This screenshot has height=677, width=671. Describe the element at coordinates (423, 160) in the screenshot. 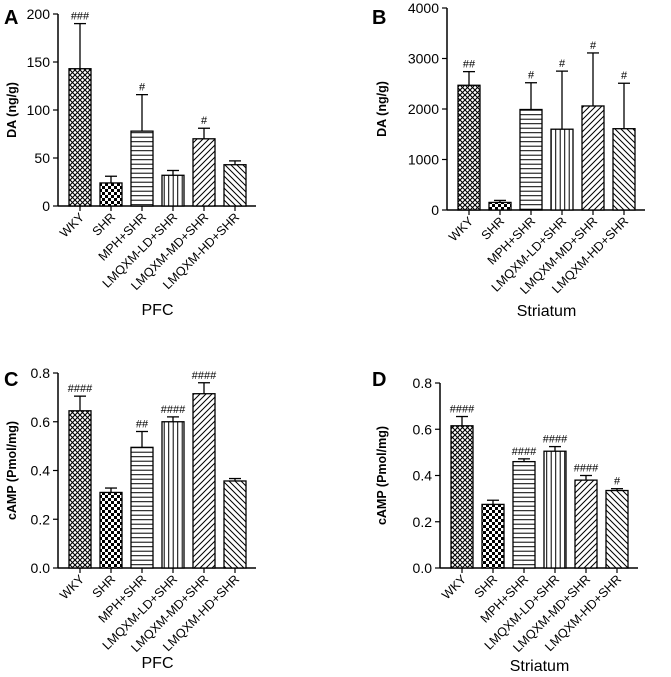

I see `y-tick-label: 1000` at that location.